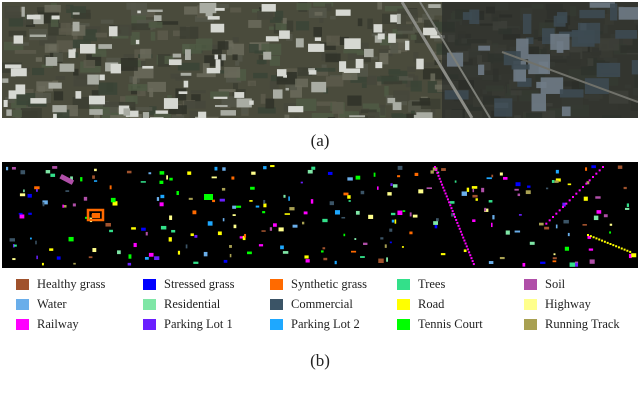 The width and height of the screenshot is (640, 405). I want to click on legend-label: Road, so click(431, 303).